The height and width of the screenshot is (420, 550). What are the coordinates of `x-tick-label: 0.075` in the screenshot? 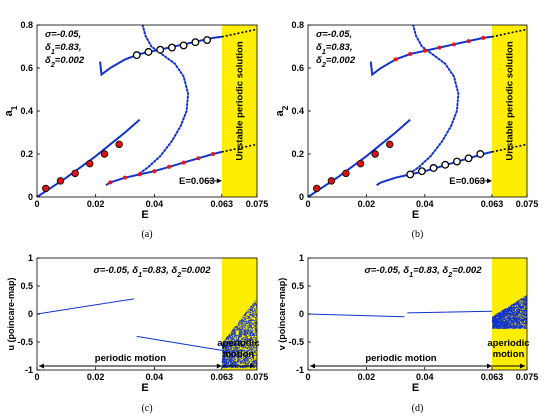 It's located at (527, 377).